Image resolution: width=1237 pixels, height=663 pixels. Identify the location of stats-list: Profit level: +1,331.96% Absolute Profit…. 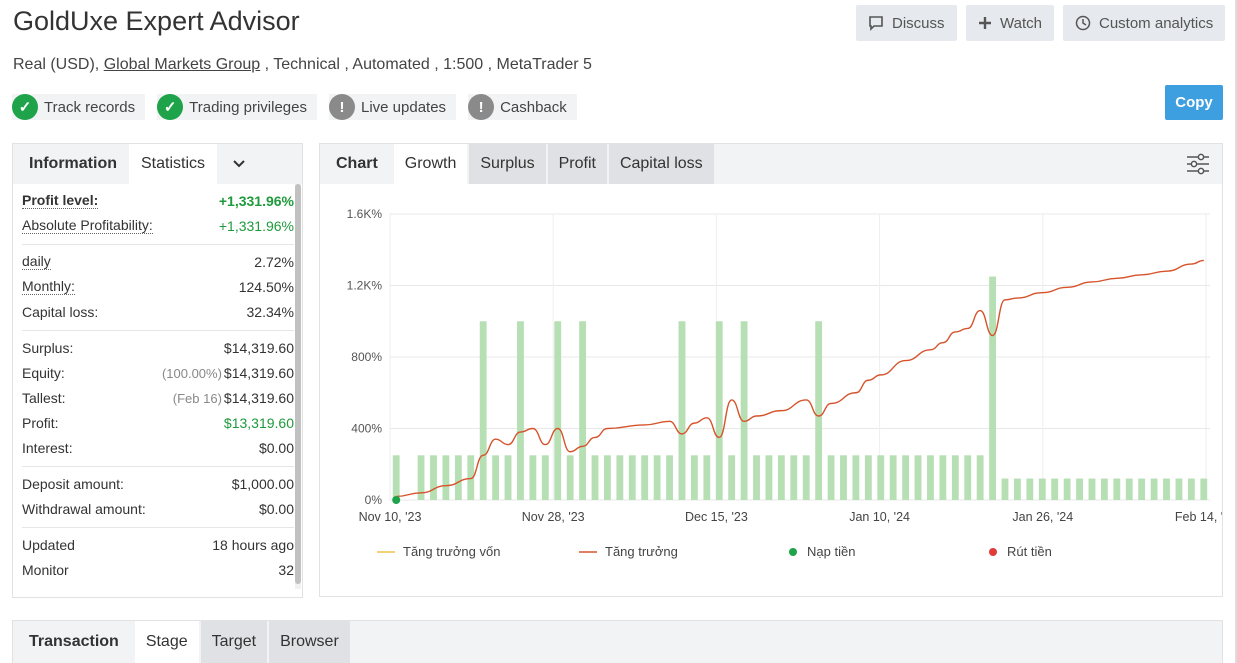
(154, 390).